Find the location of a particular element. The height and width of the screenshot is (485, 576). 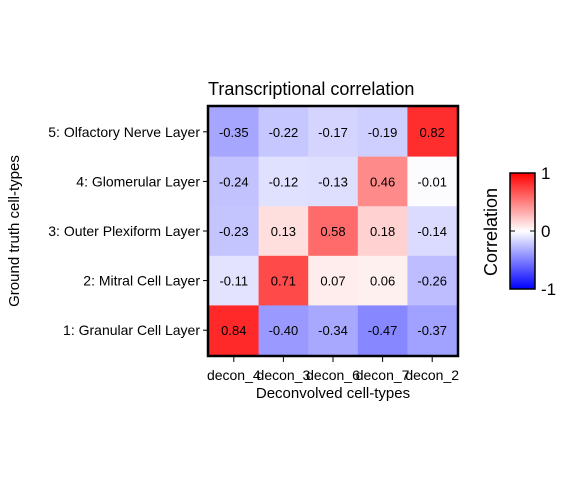

y-axis-title: Ground truth cell-types is located at coordinates (14, 231).